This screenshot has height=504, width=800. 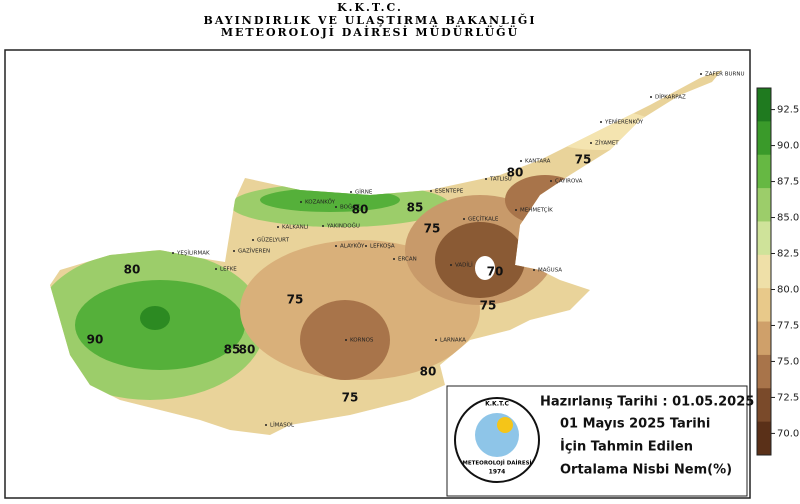 I want to click on colorbar-tick-label: 92.5, so click(x=788, y=110).